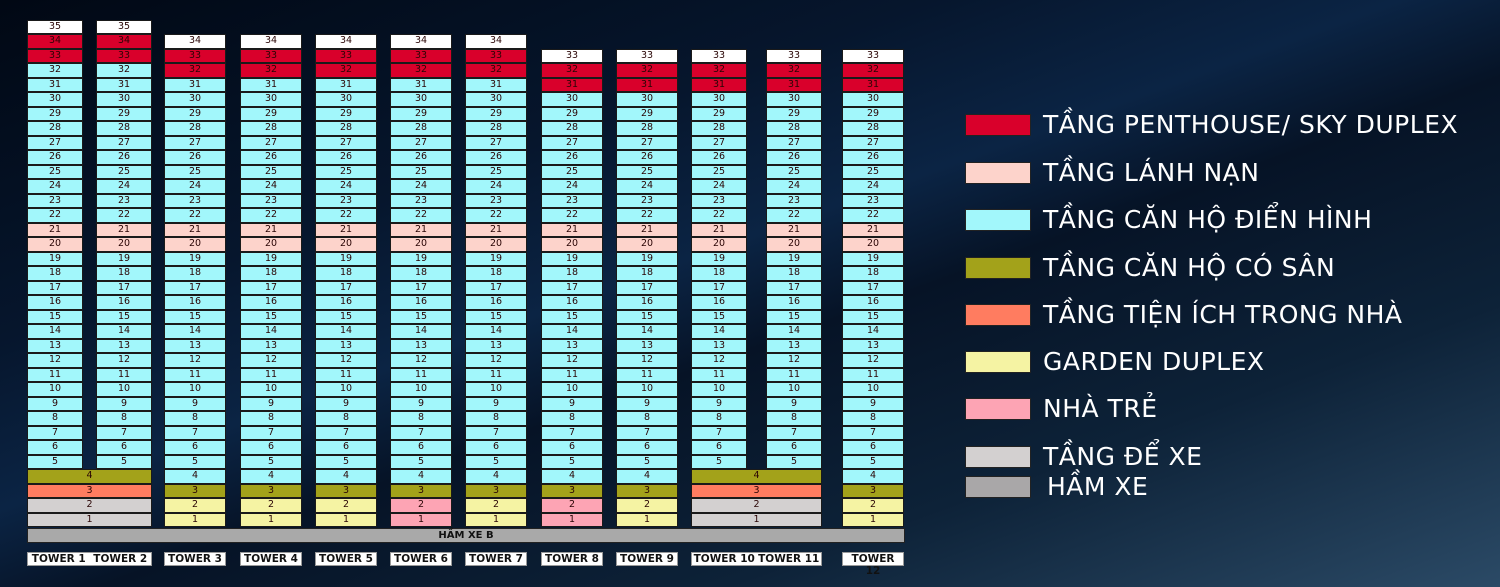 The width and height of the screenshot is (1500, 587). What do you see at coordinates (55, 26) in the screenshot?
I see `floor-cell-top: 35` at bounding box center [55, 26].